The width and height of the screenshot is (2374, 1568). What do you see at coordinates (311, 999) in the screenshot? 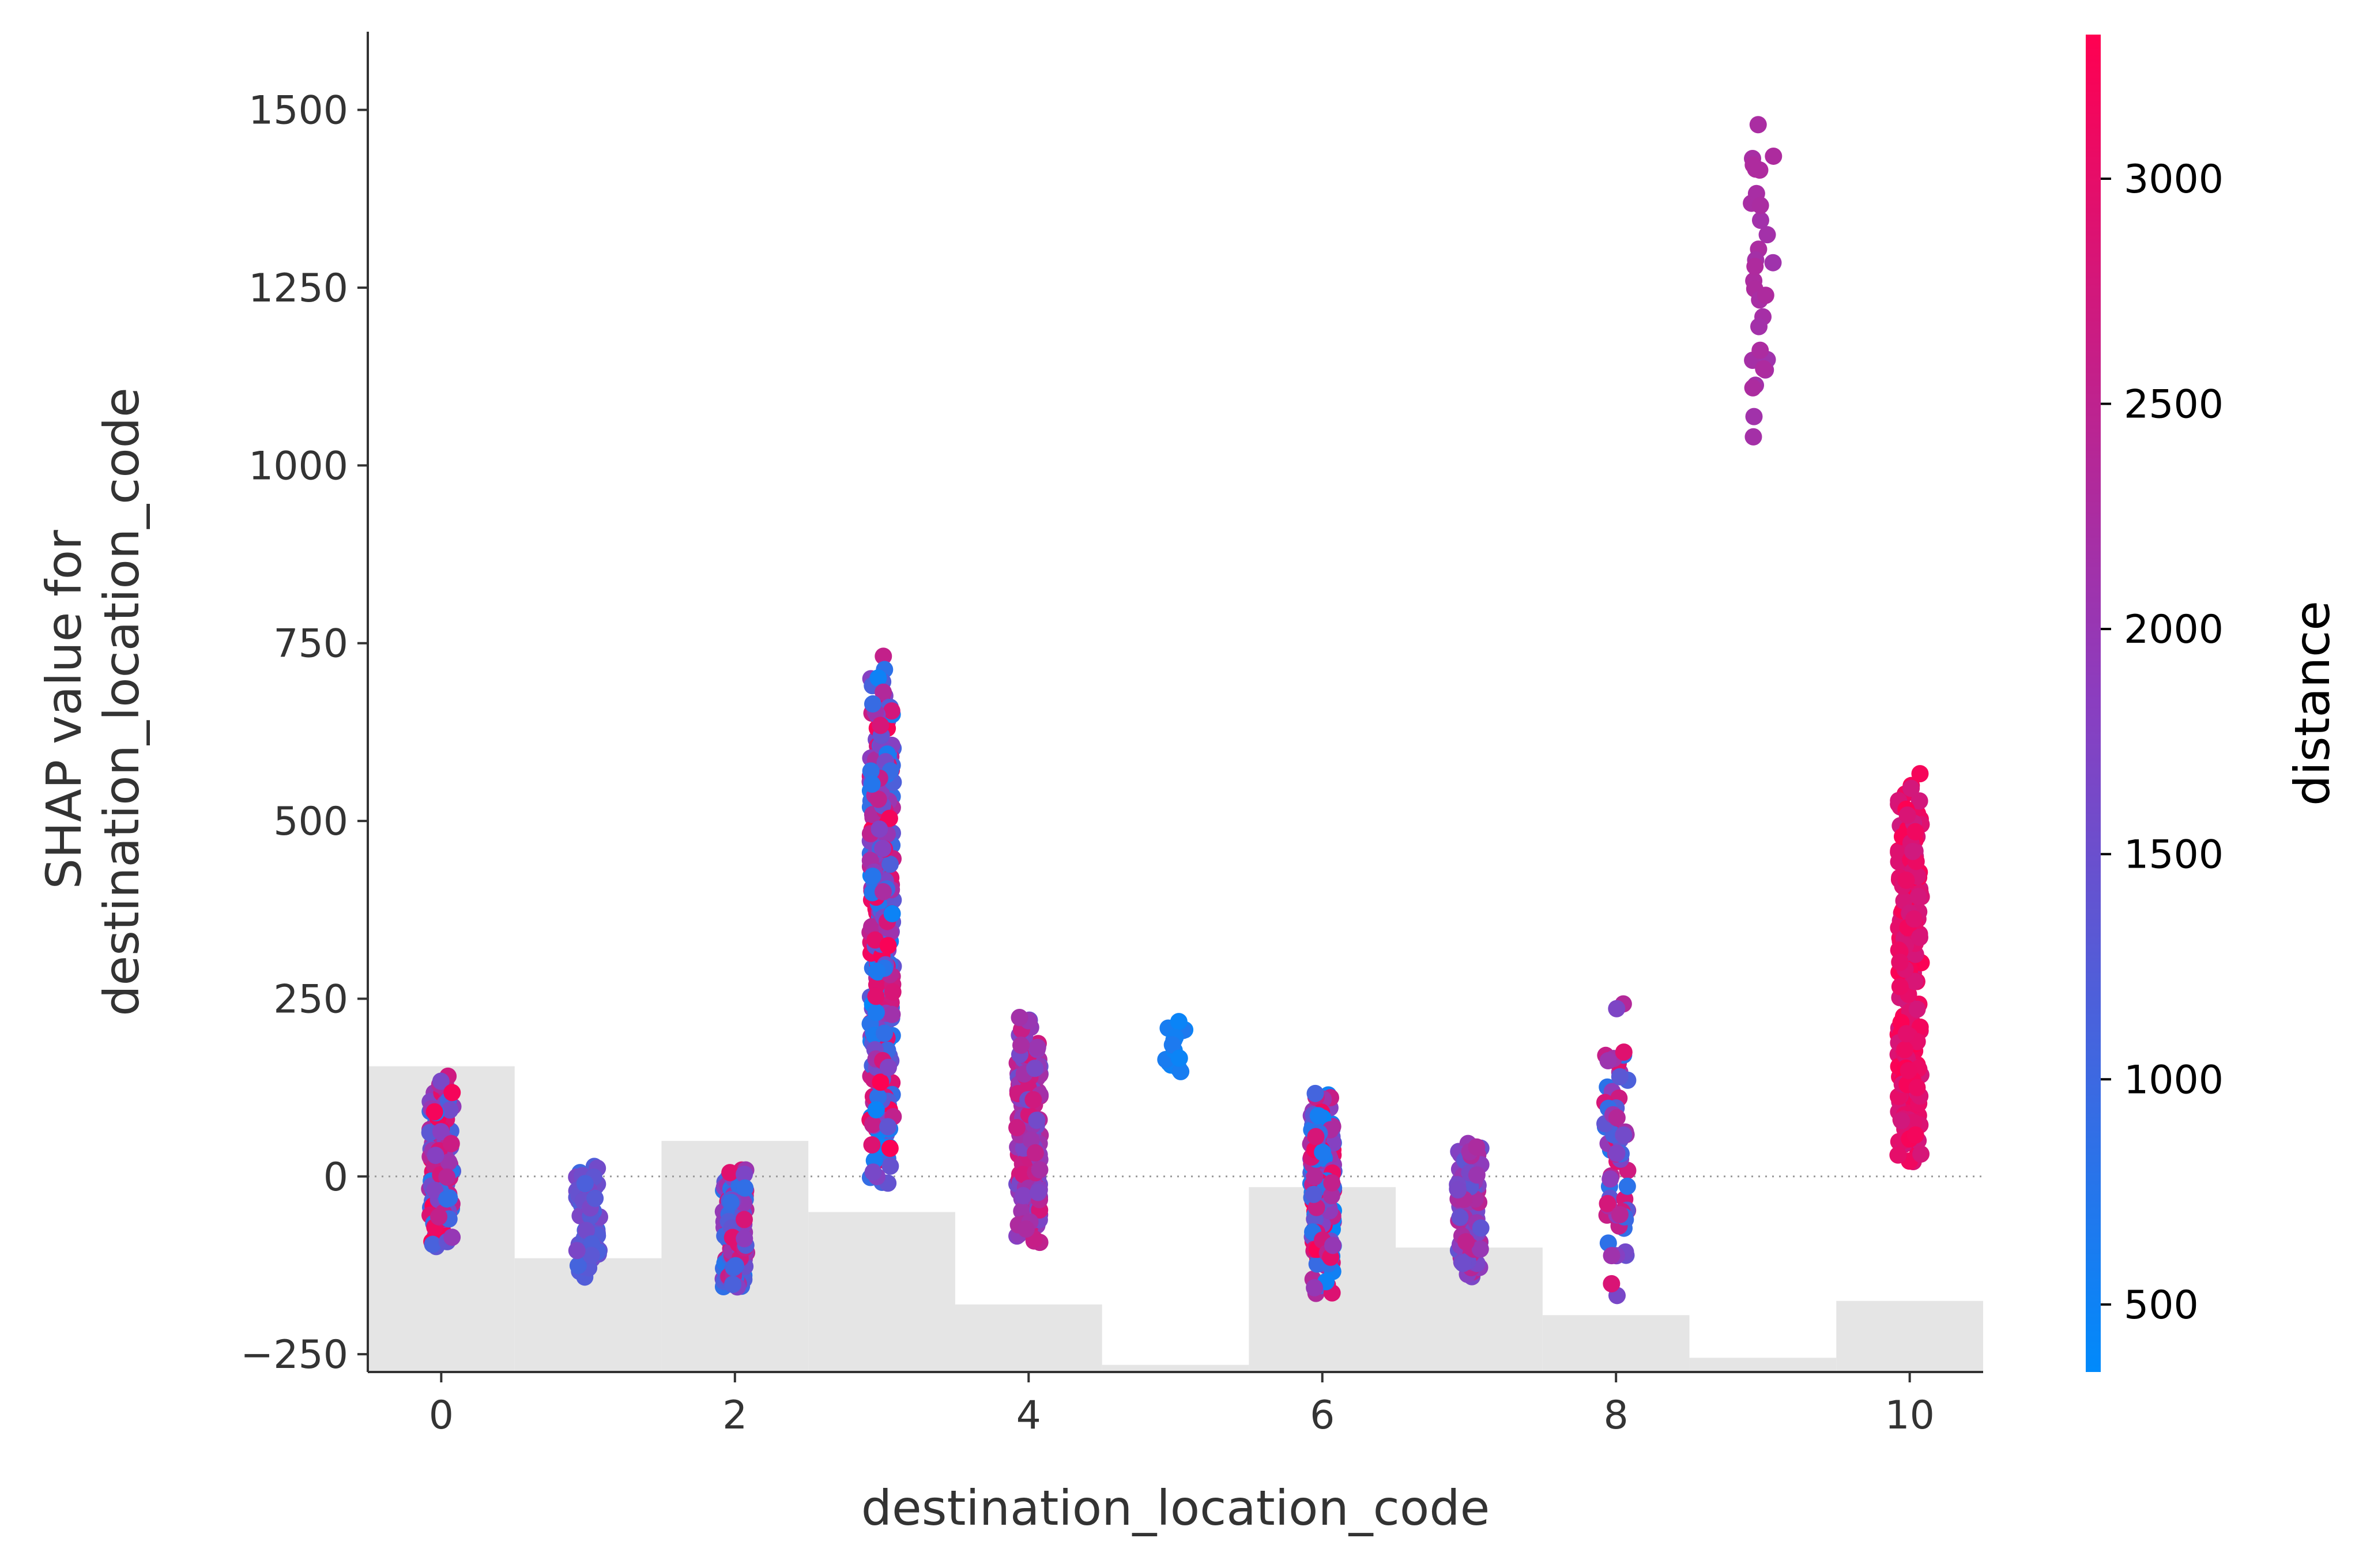
I see `y-tick-label: 250` at bounding box center [311, 999].